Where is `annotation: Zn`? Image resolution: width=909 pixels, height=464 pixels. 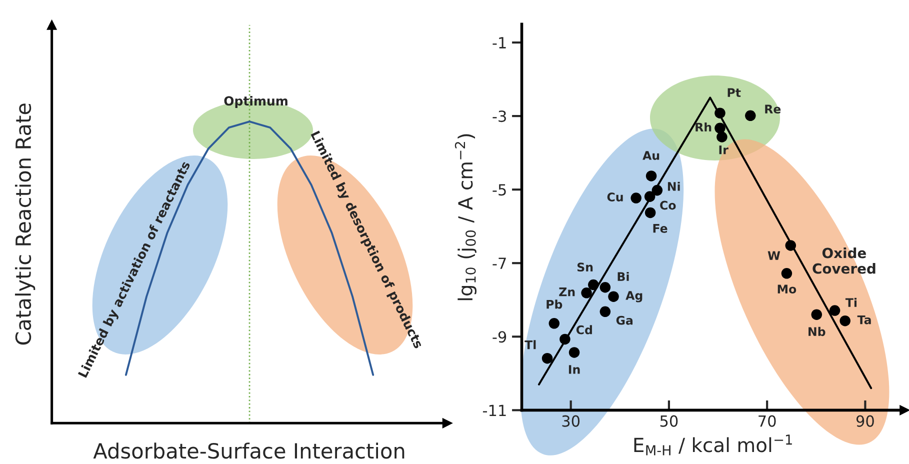 annotation: Zn is located at coordinates (567, 292).